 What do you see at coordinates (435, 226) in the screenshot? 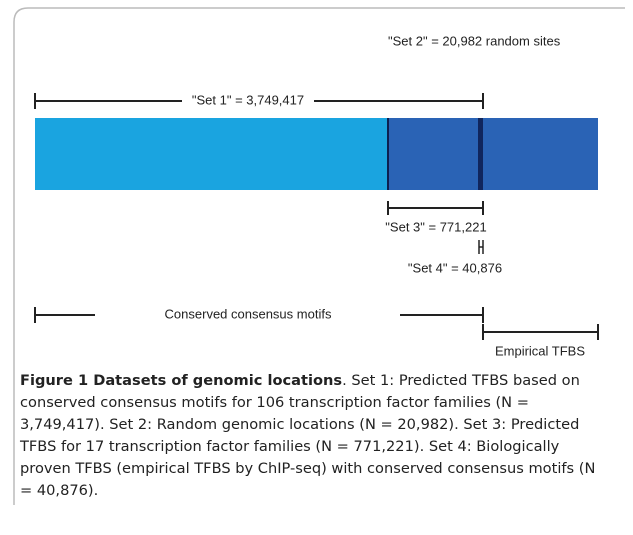
I see `set3-label: "Set 3" = 771,221` at bounding box center [435, 226].